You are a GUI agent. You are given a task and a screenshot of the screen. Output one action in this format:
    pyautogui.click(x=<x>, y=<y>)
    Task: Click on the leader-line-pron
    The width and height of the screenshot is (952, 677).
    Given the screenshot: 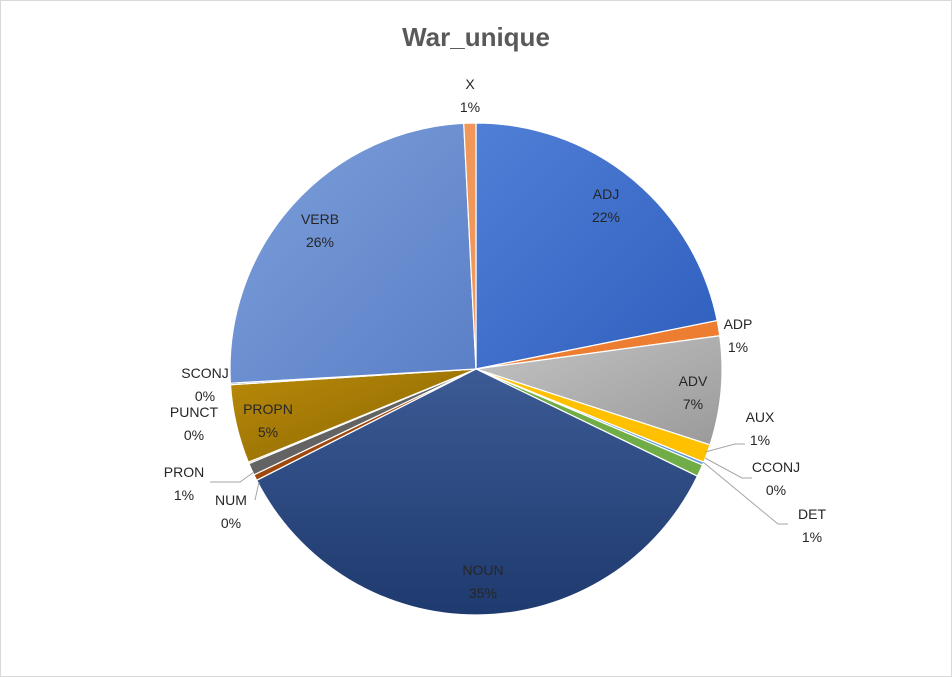 What is the action you would take?
    pyautogui.click(x=232, y=477)
    